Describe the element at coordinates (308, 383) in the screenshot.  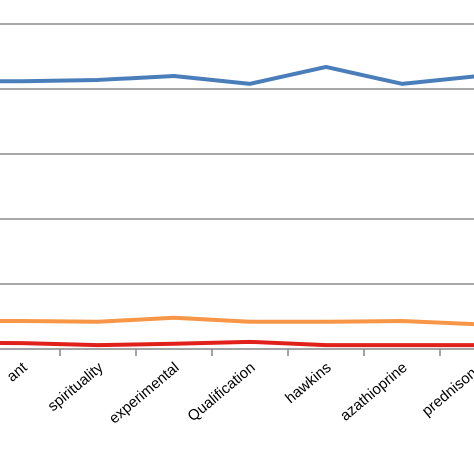
I see `x-tick-label: hawkins` at that location.